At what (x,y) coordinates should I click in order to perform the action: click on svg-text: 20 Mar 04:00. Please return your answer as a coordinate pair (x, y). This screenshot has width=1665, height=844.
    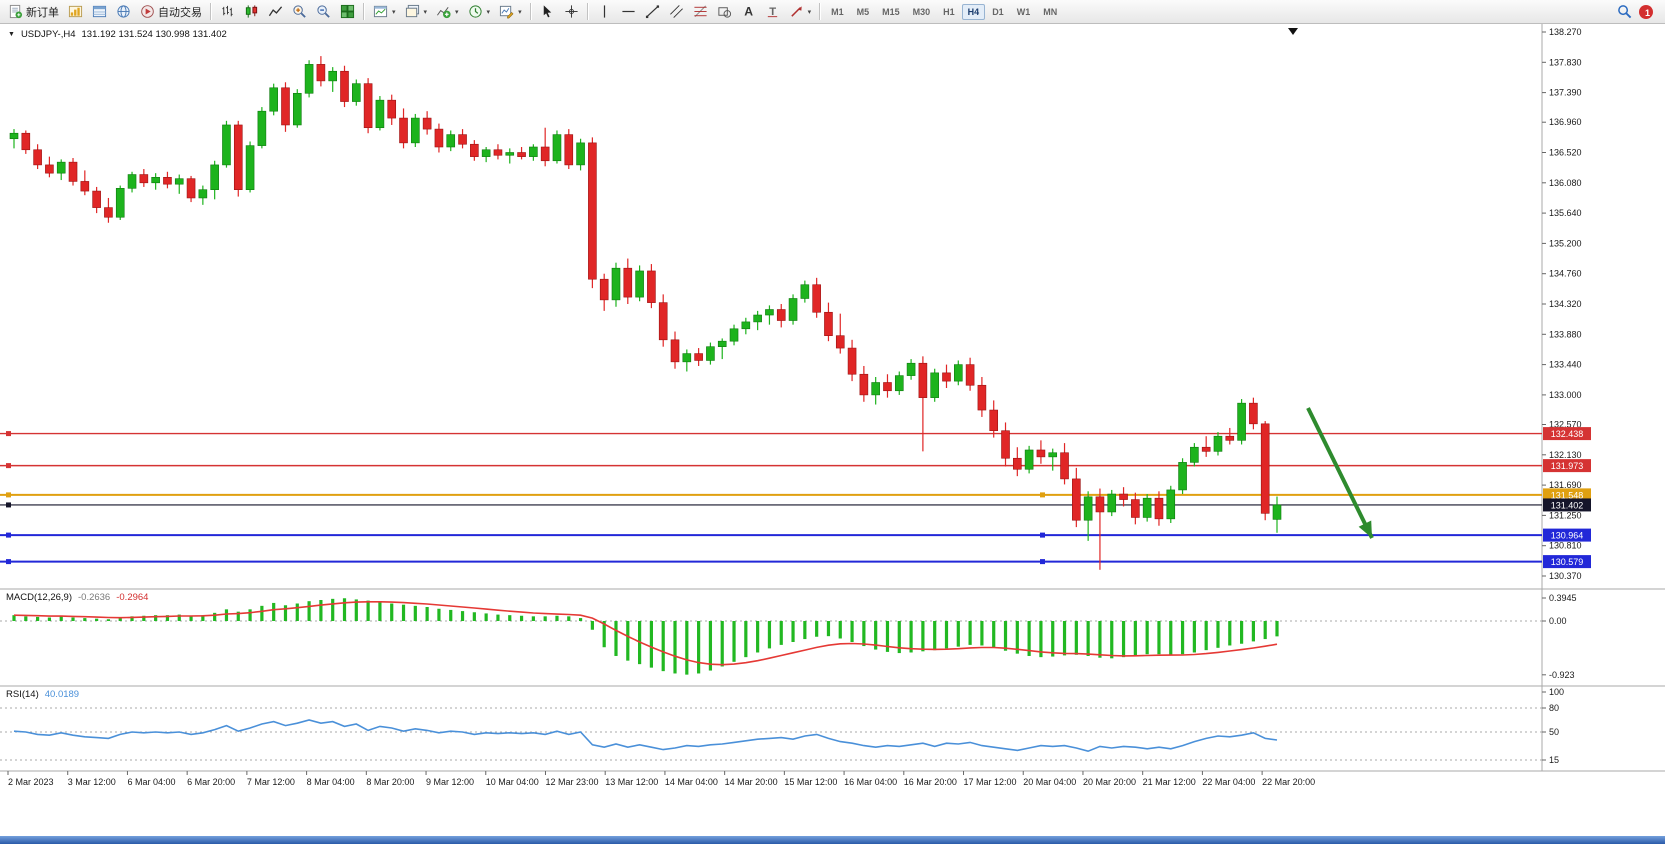
    Looking at the image, I should click on (1049, 782).